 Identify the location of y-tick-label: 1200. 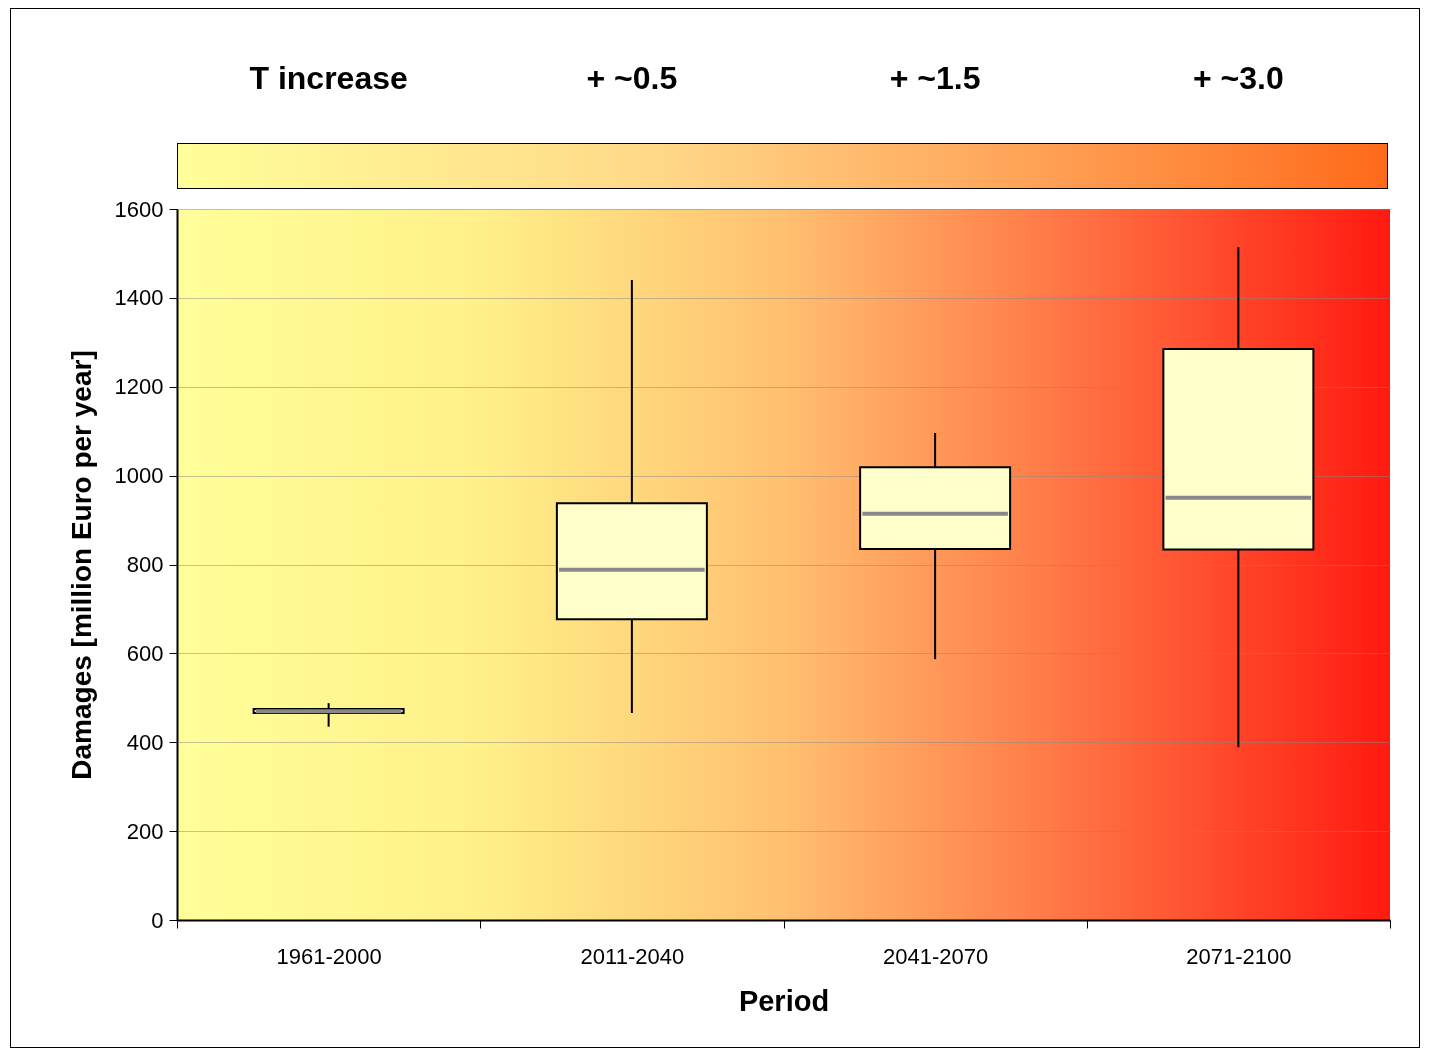
(139, 387).